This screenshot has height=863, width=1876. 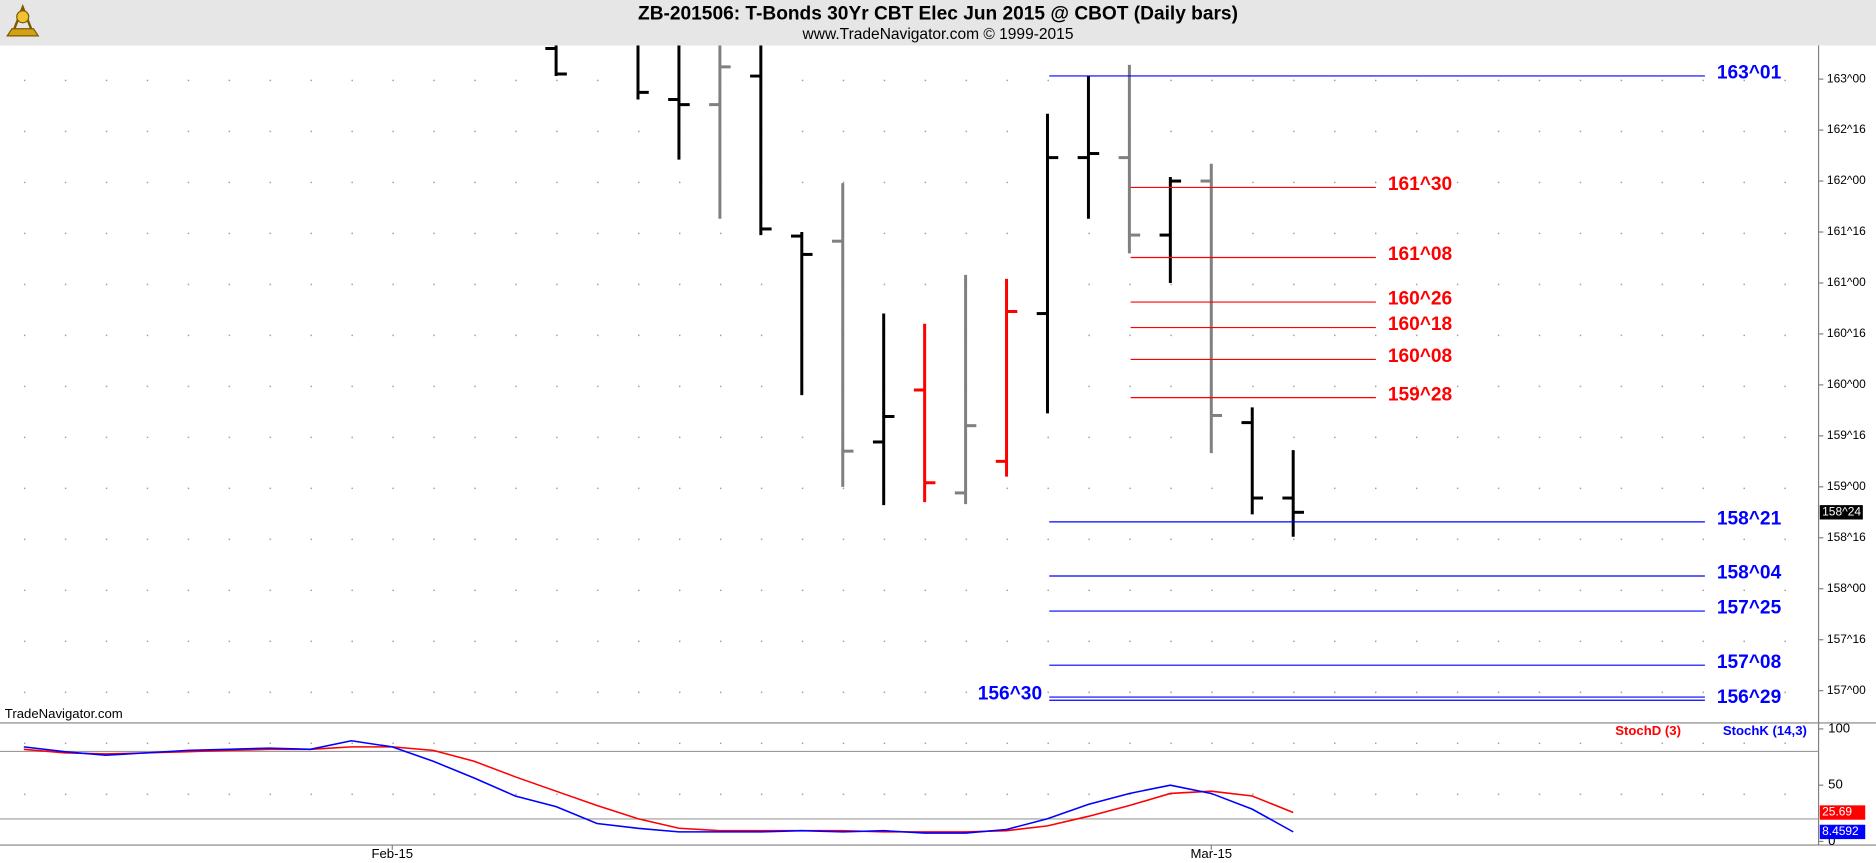 What do you see at coordinates (1831, 840) in the screenshot?
I see `y-tick-label: 0` at bounding box center [1831, 840].